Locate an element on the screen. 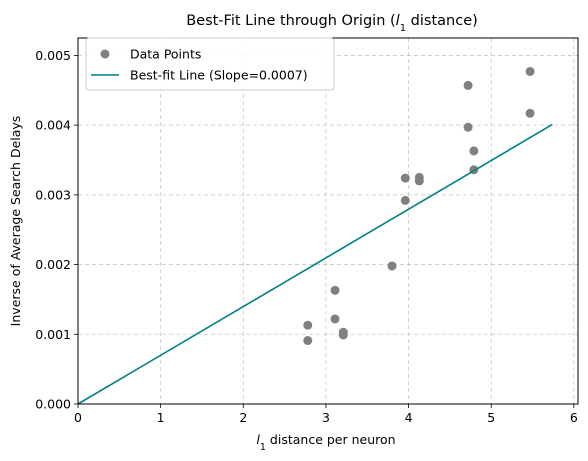 This screenshot has height=461, width=588. y-axis-ticks: 0.000 0.001 0.002 0.003 0.004 0.005 is located at coordinates (56, 230).